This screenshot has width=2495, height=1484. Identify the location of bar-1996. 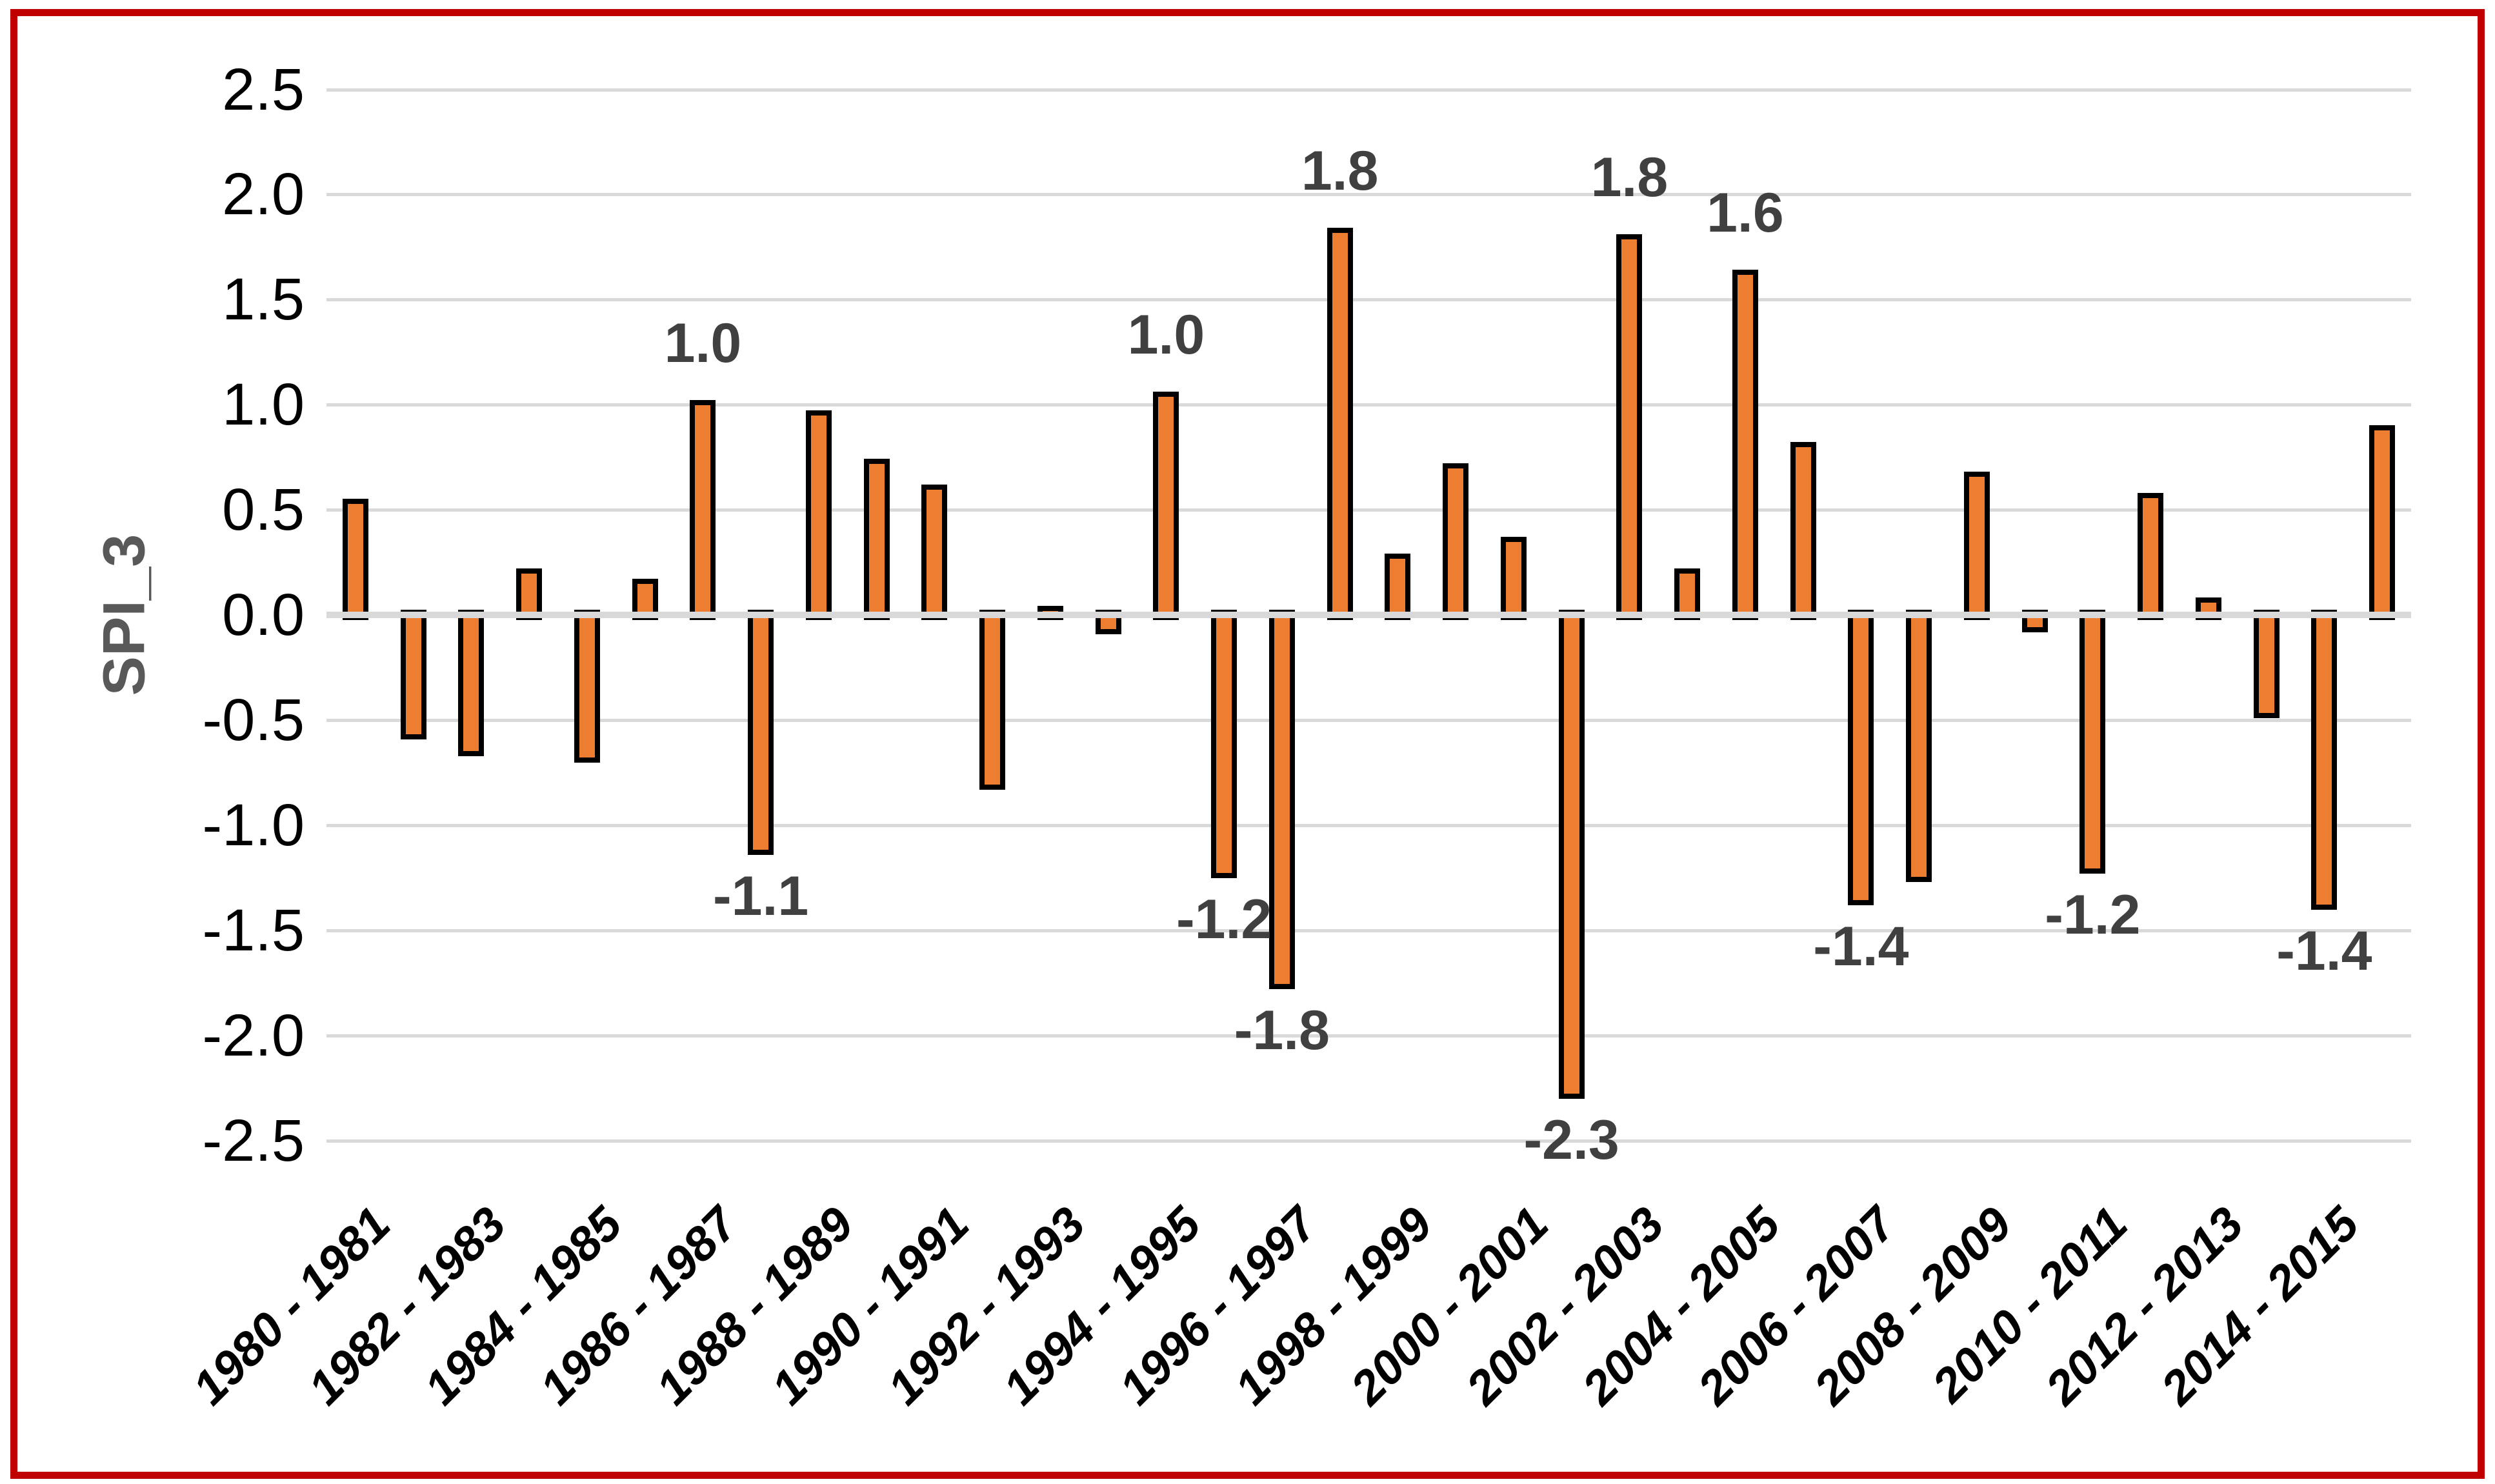
(1281, 800).